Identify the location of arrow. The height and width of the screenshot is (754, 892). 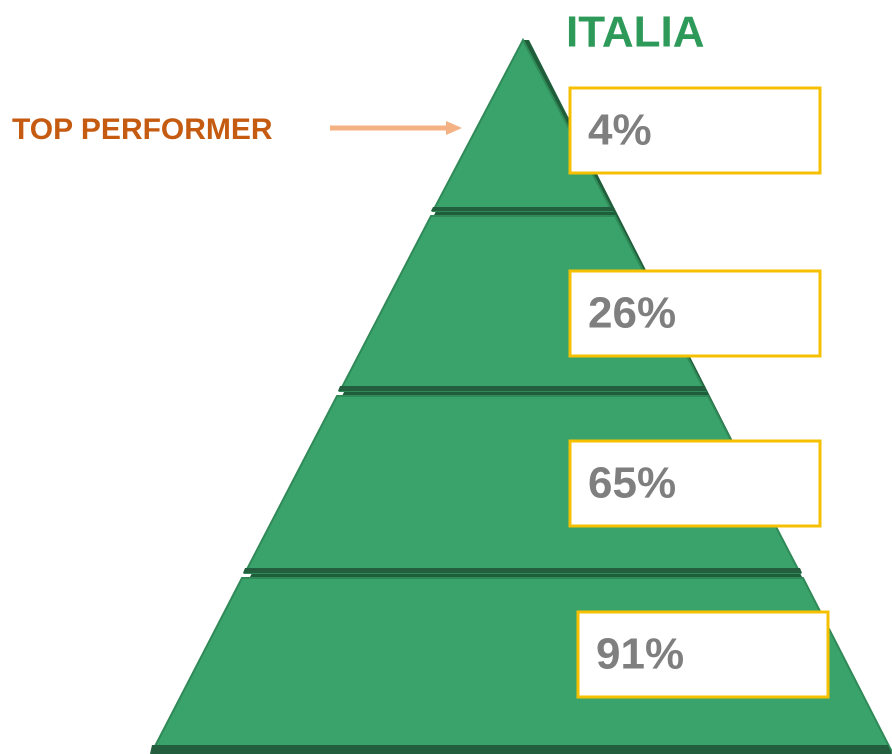
(396, 128).